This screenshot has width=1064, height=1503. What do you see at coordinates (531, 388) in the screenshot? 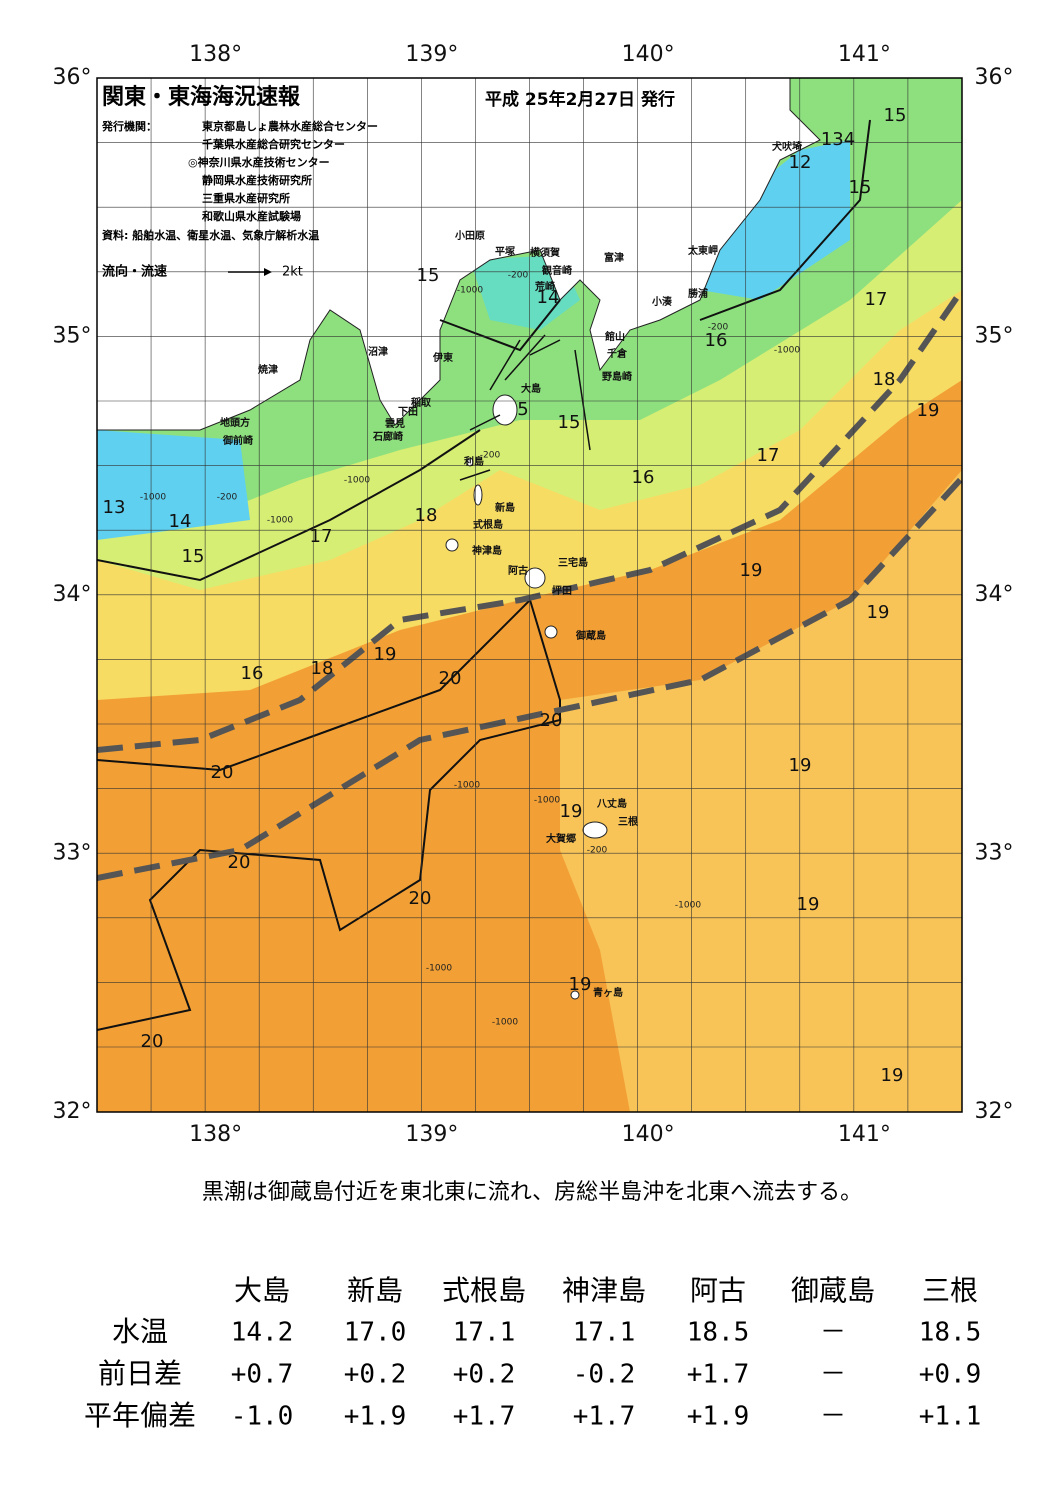
I see `place-name: 大島` at bounding box center [531, 388].